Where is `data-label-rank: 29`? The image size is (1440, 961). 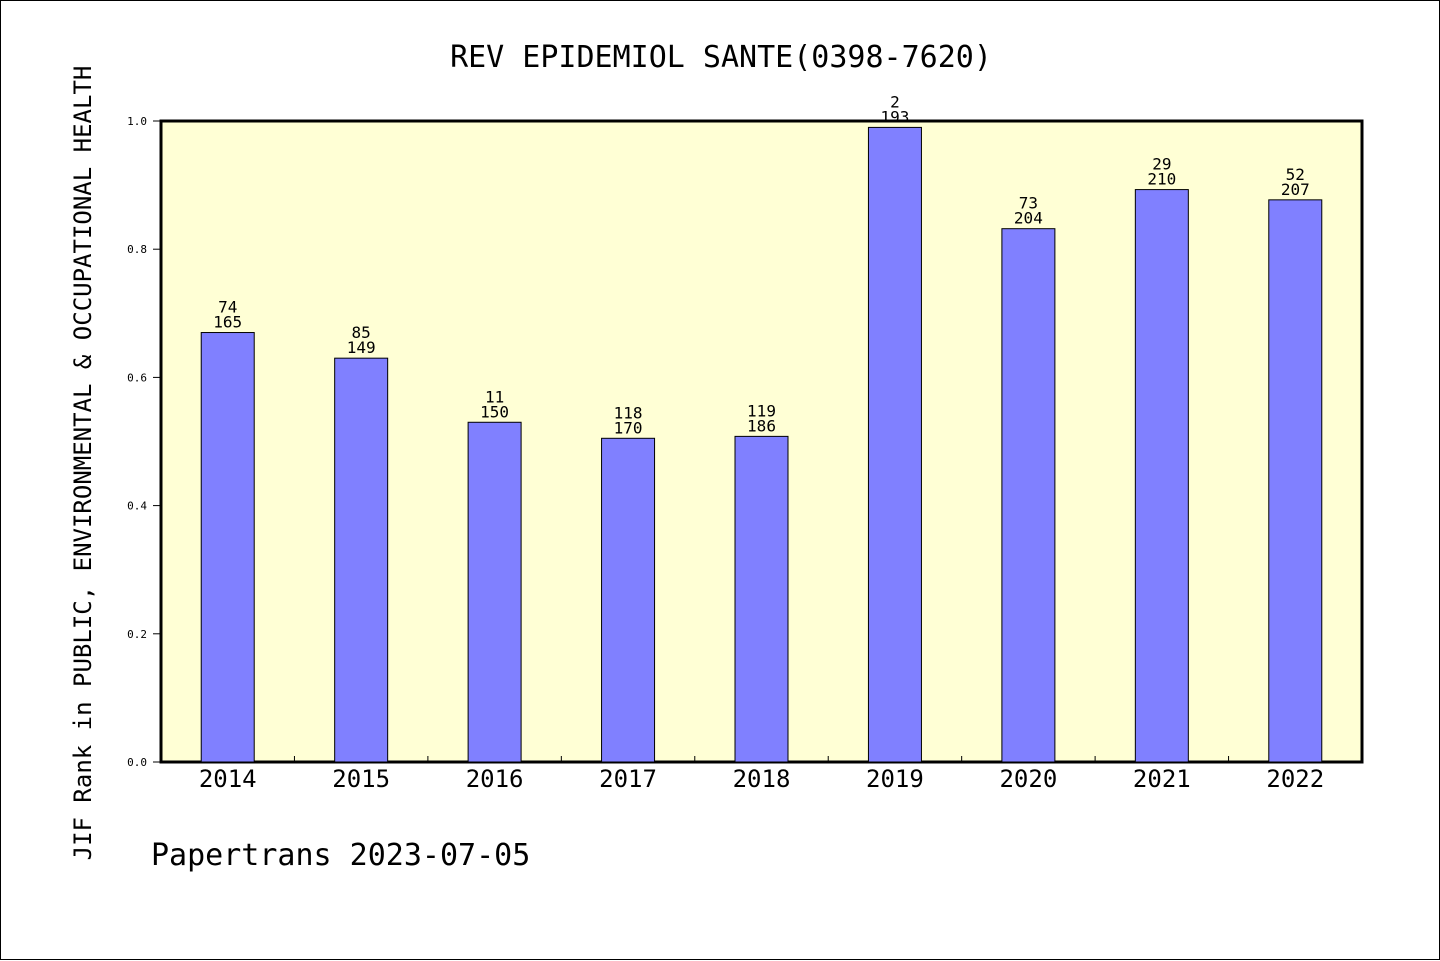 data-label-rank: 29 is located at coordinates (1161, 164).